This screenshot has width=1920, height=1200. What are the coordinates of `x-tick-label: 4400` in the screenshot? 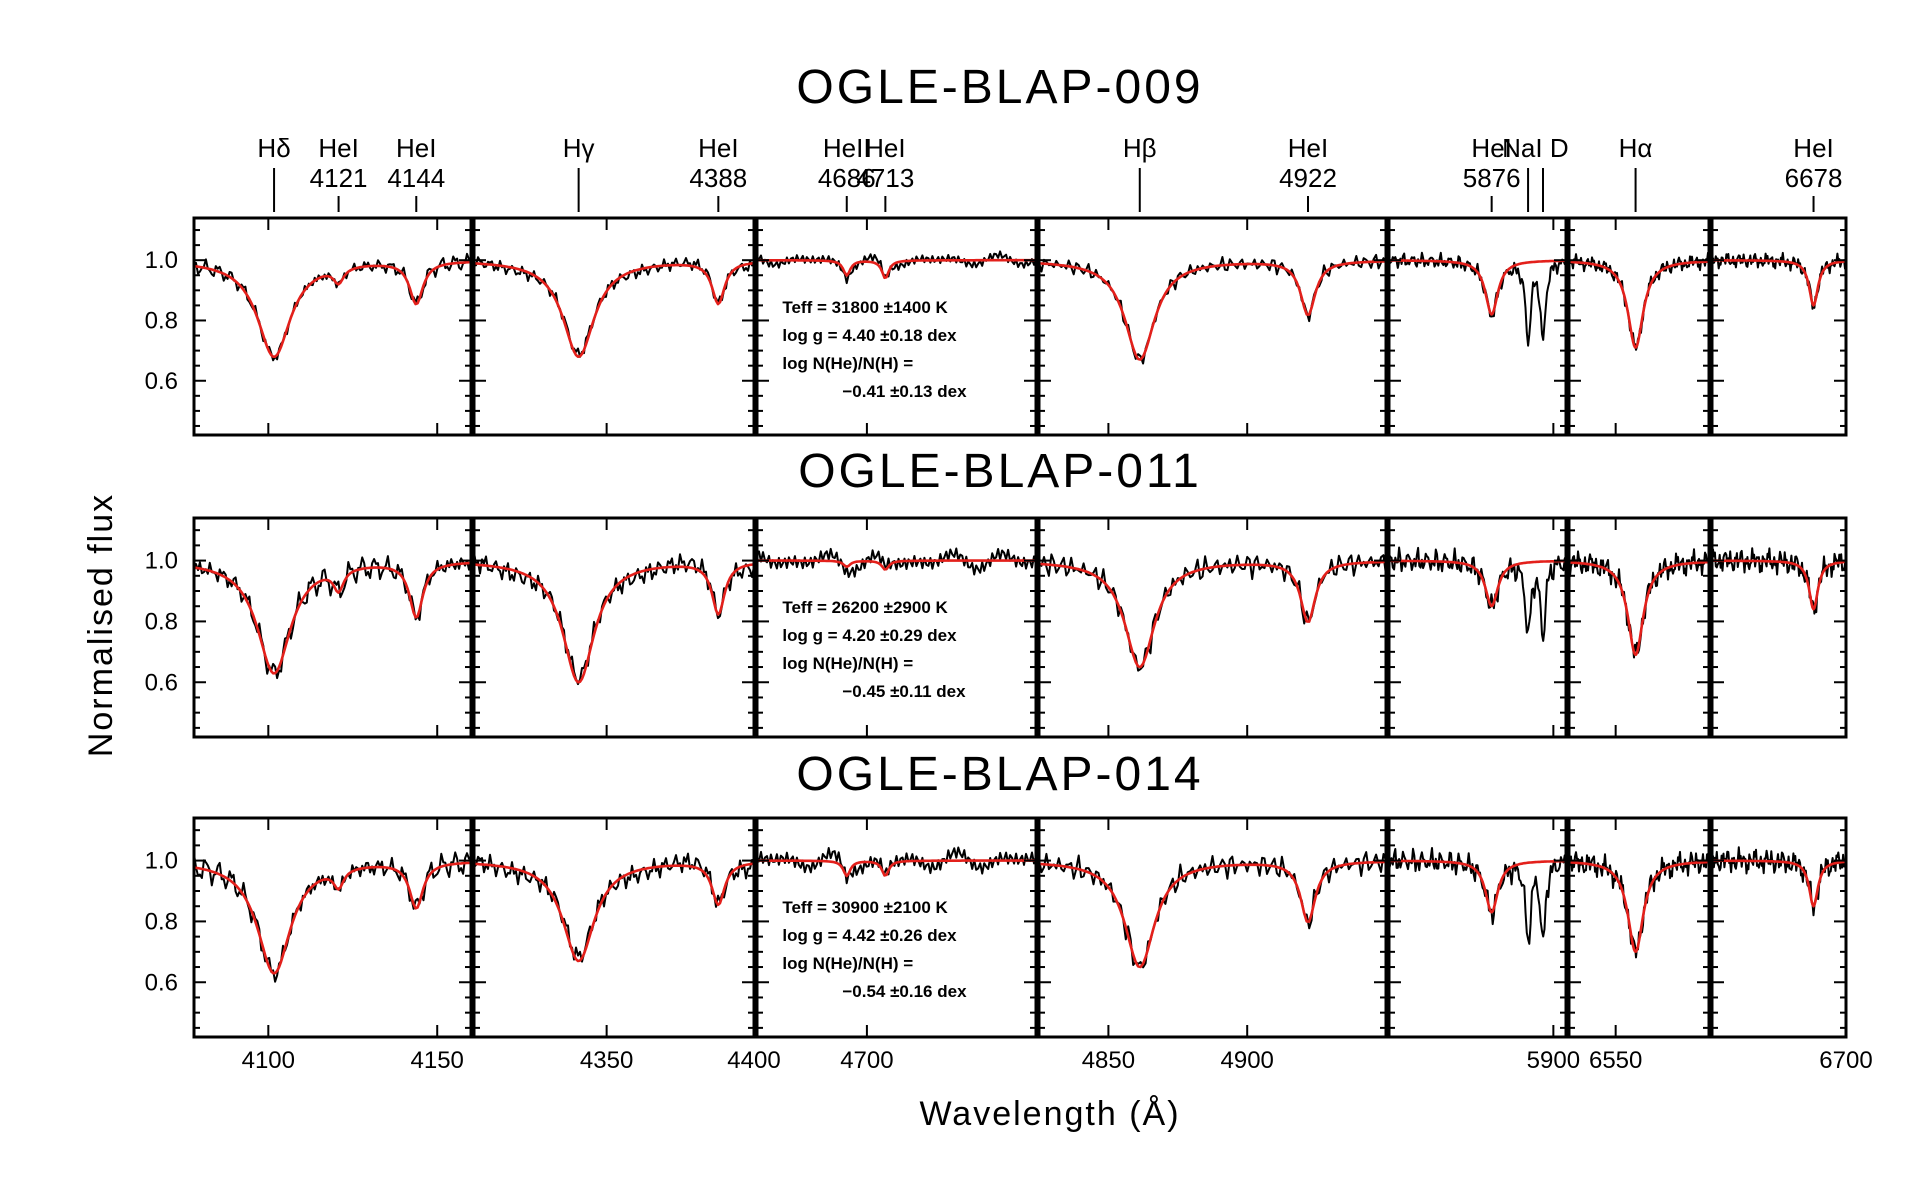 It's located at (753, 1060).